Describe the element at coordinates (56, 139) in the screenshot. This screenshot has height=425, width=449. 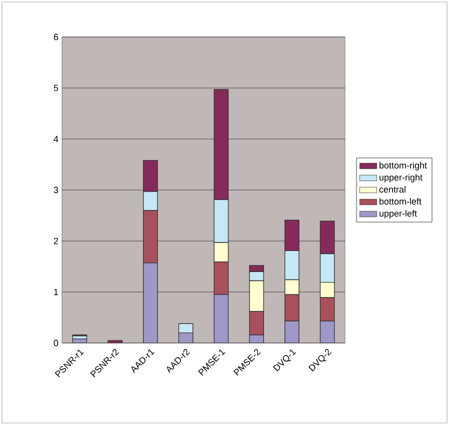
I see `y-tick-label: 4` at that location.